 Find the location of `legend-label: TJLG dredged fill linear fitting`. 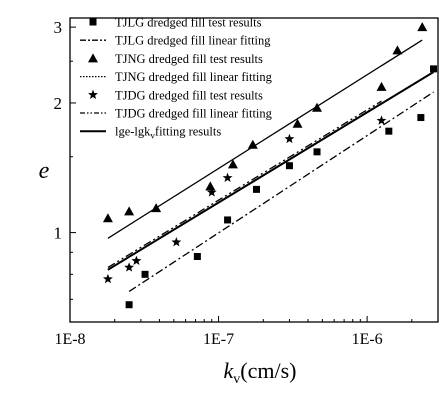

legend-label: TJLG dredged fill linear fitting is located at coordinates (193, 41).